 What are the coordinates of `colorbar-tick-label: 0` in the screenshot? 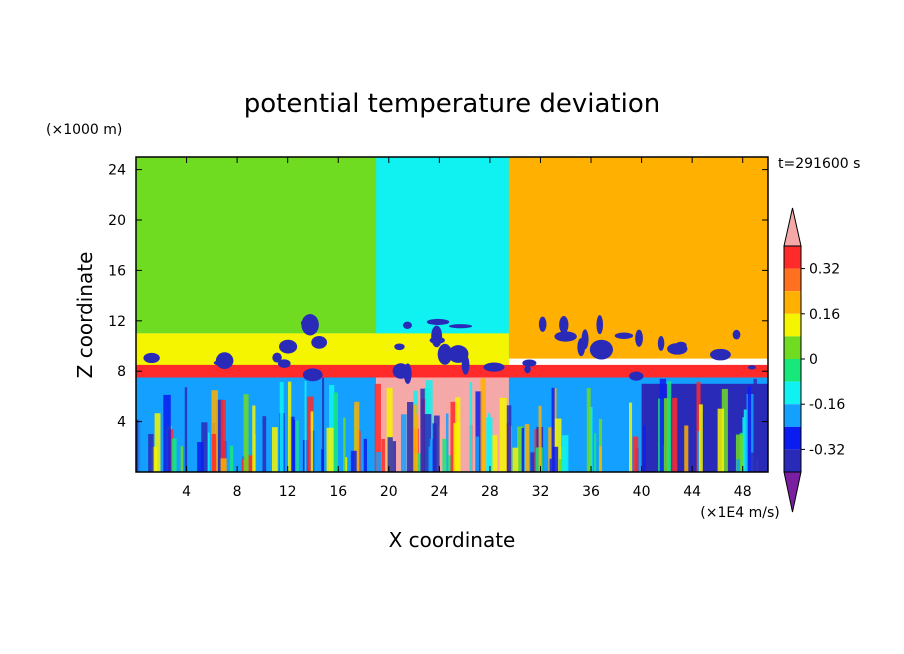 It's located at (813, 360).